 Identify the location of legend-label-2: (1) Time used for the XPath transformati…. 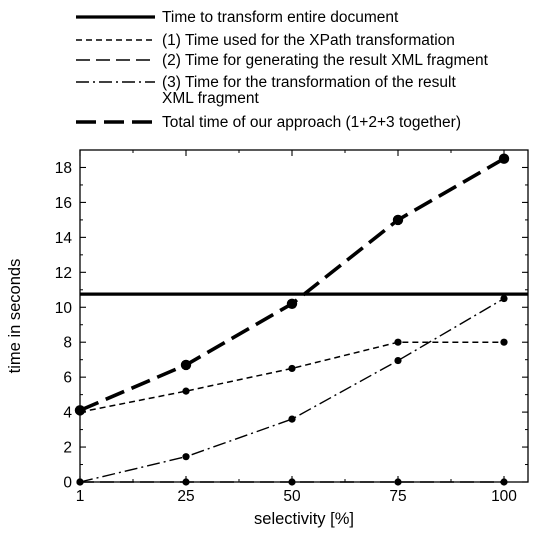
(308, 40).